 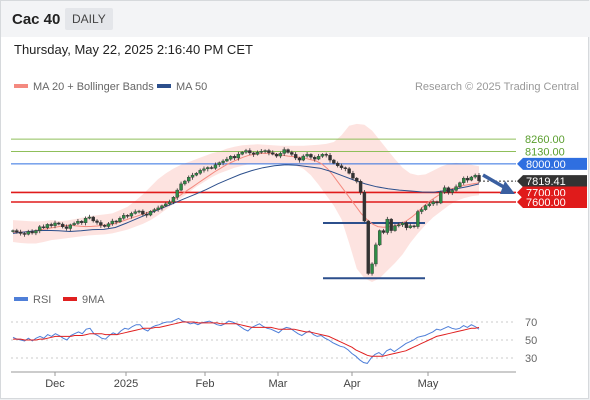 I want to click on x-tick-label-Apr: Apr, so click(x=351, y=384).